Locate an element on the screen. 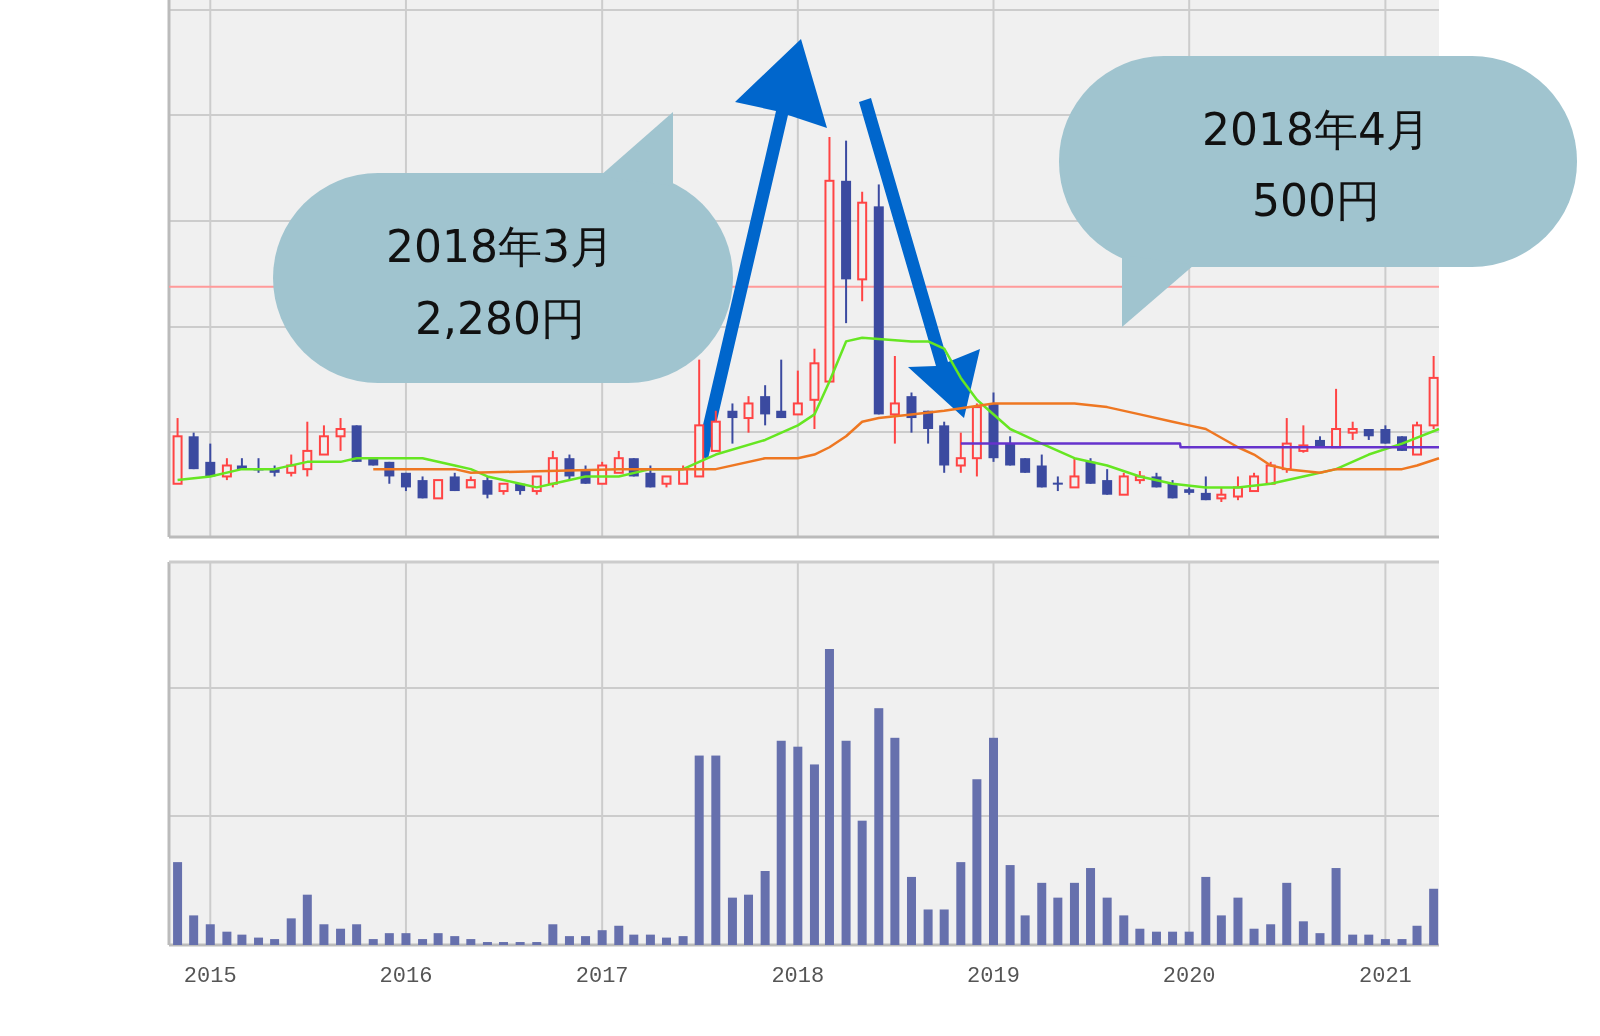 The image size is (1600, 1036). x-tick-label: 2016 is located at coordinates (406, 976).